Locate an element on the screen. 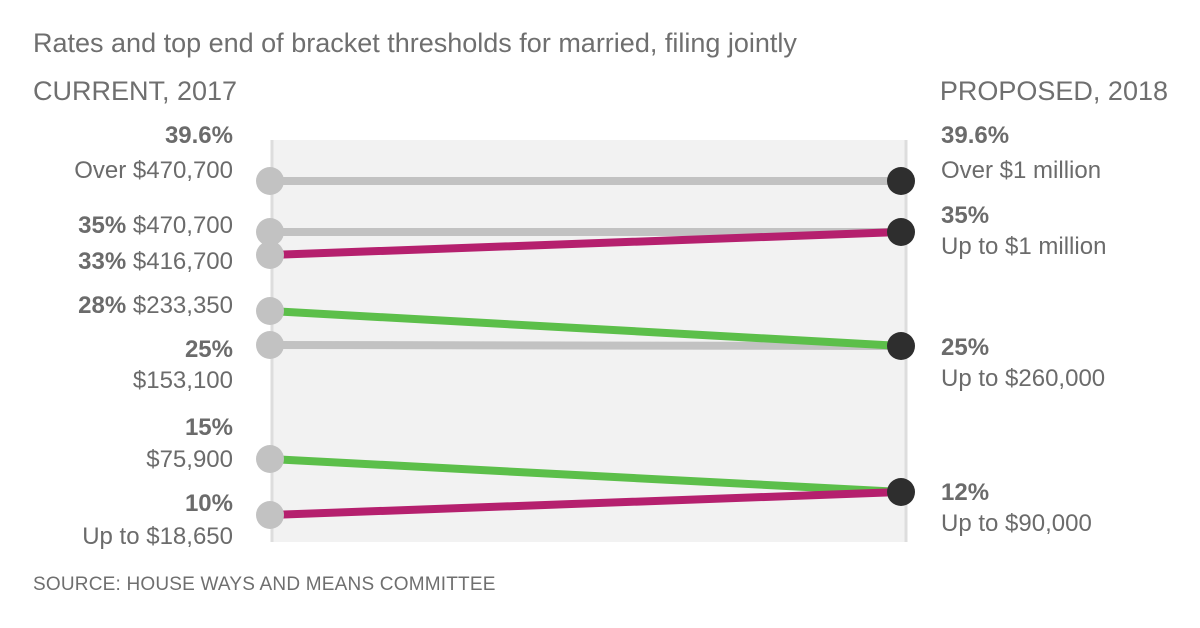 The image size is (1200, 628). proposed-threshold-label: Over $1 million is located at coordinates (1021, 170).